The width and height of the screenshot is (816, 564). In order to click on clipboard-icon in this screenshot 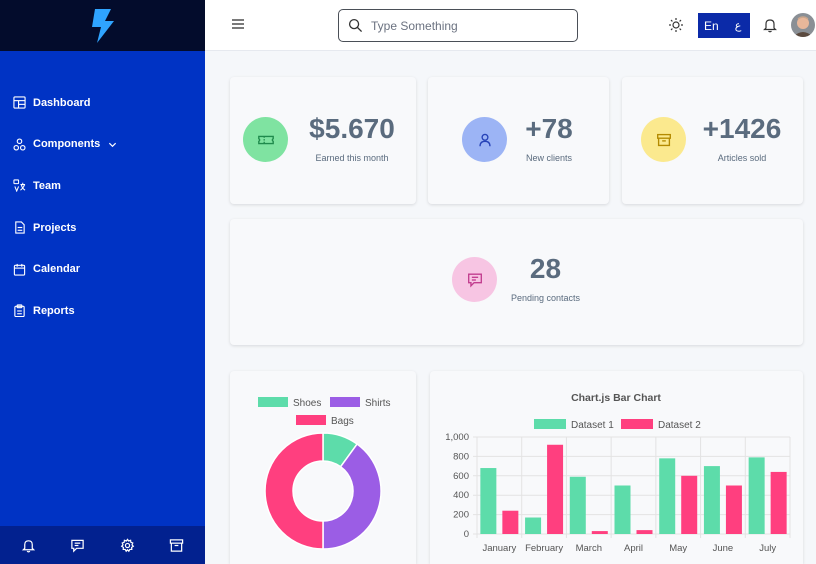, I will do `click(19, 311)`.